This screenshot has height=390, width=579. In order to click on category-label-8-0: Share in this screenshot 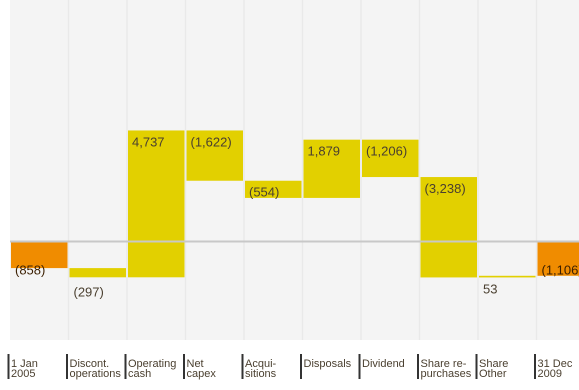, I will do `click(493, 364)`.